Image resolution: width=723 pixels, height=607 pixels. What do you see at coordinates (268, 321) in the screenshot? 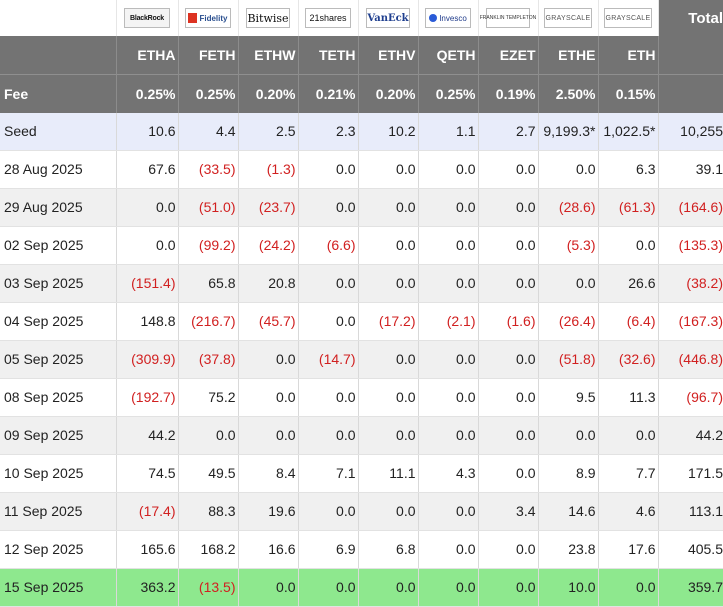
I see `flow-cell: (45.7)` at bounding box center [268, 321].